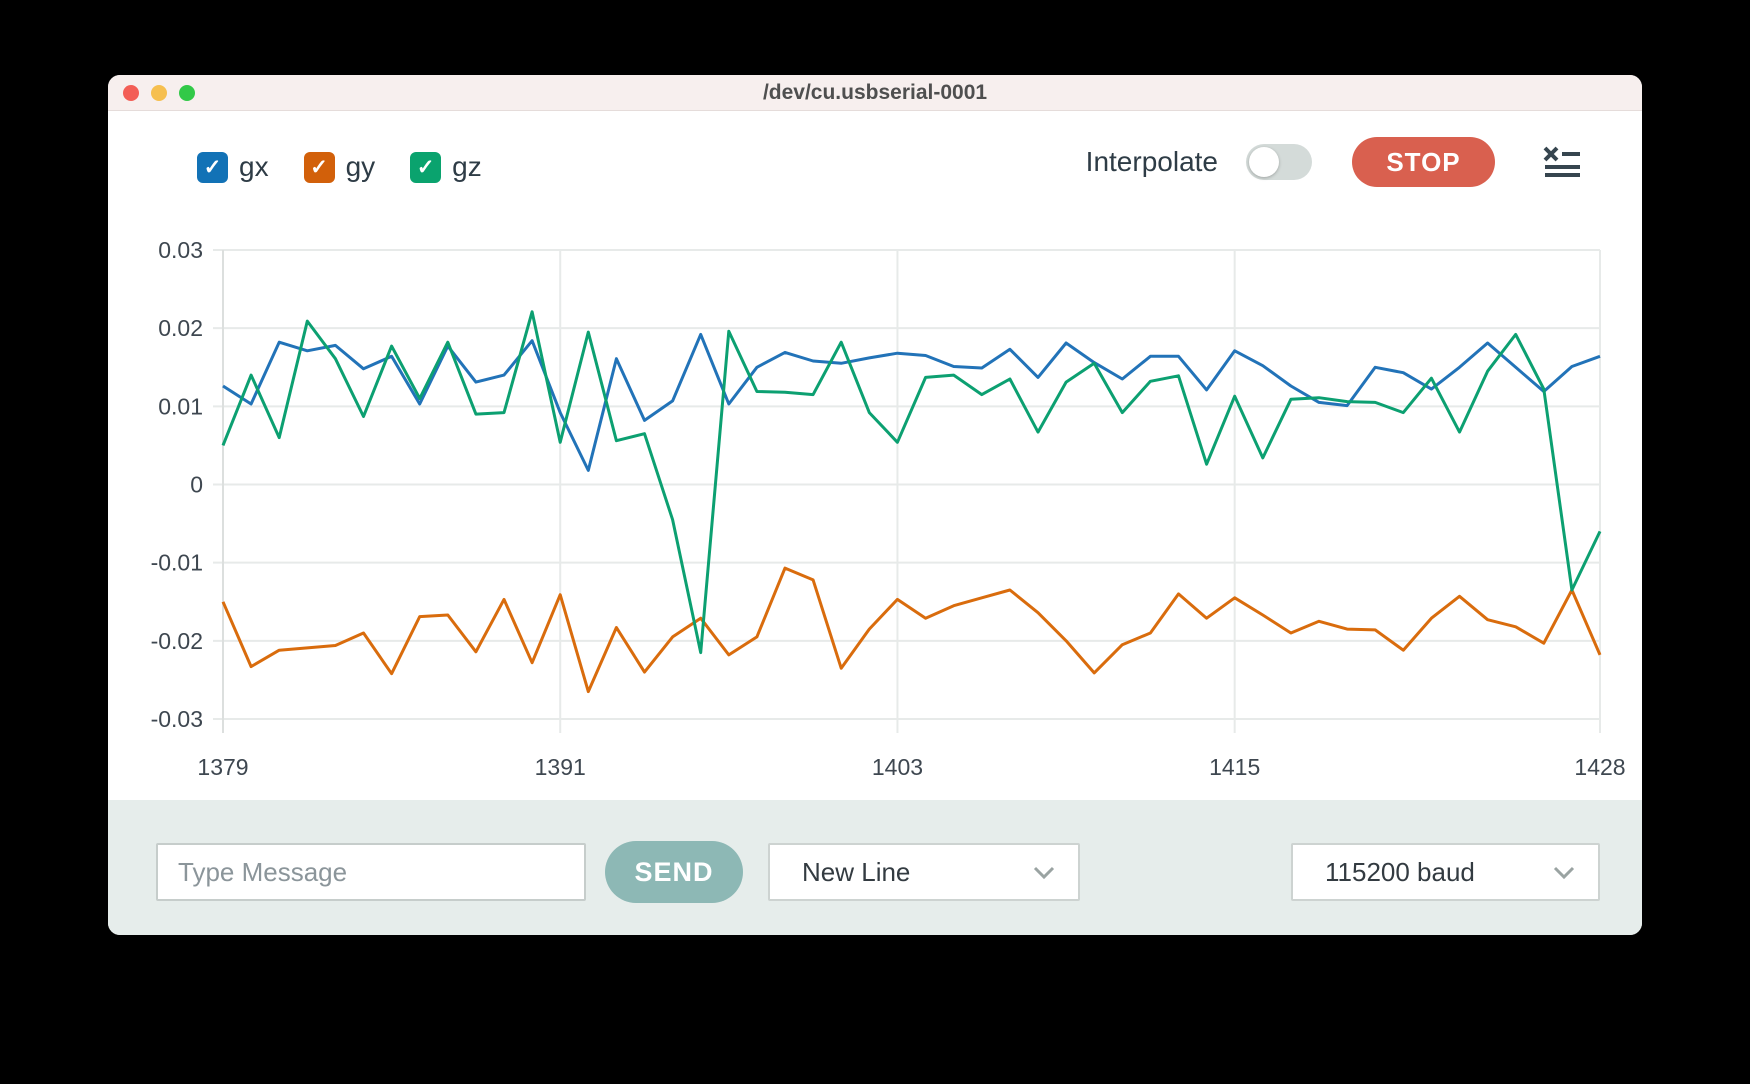  Describe the element at coordinates (1264, 162) in the screenshot. I see `toggle-knob` at that location.